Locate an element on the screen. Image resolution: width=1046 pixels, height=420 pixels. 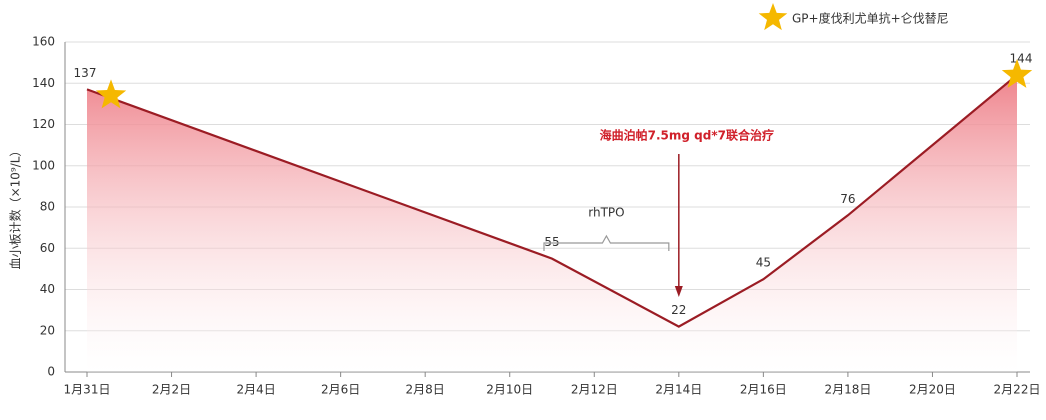
value-label: 137 is located at coordinates (85, 73).